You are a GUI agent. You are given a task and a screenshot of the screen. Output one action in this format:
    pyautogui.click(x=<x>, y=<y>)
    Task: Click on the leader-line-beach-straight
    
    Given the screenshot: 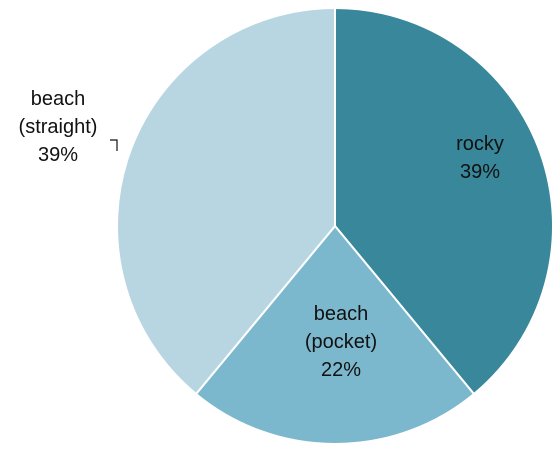 What is the action you would take?
    pyautogui.click(x=114, y=145)
    